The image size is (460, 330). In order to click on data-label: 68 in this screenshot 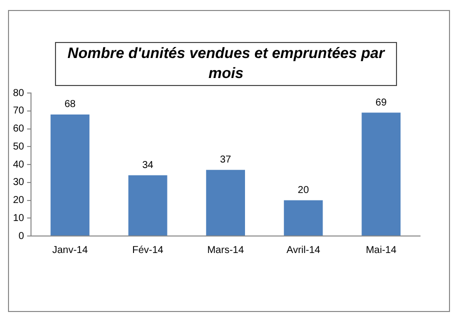, I will do `click(70, 104)`.